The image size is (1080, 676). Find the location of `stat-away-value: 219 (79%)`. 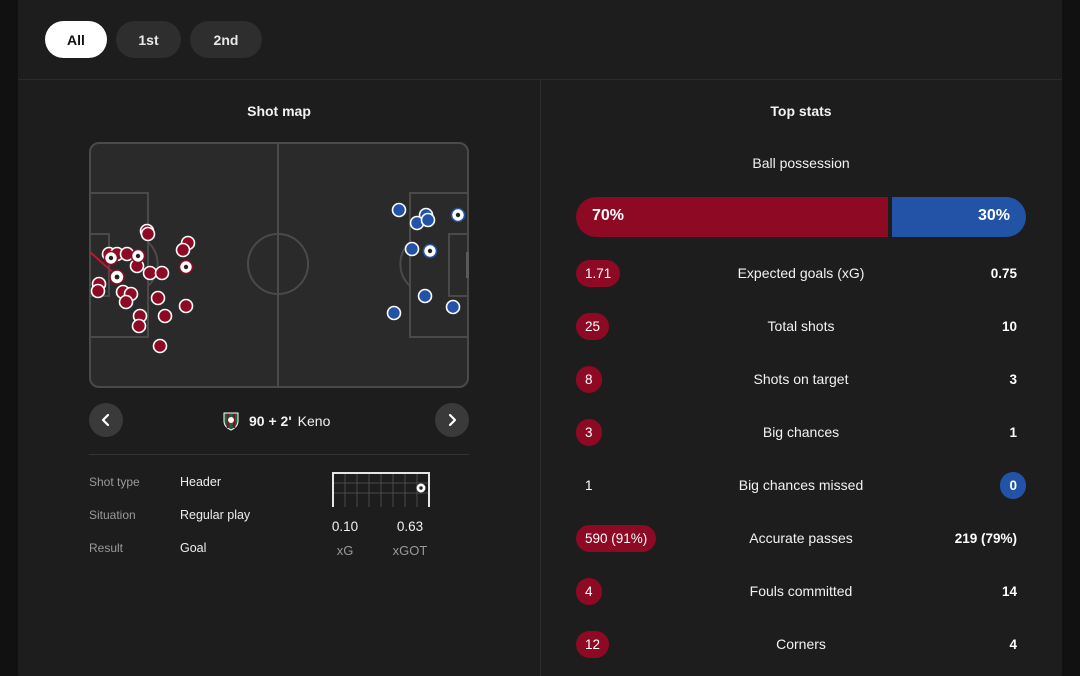

stat-away-value: 219 (79%) is located at coordinates (985, 538).